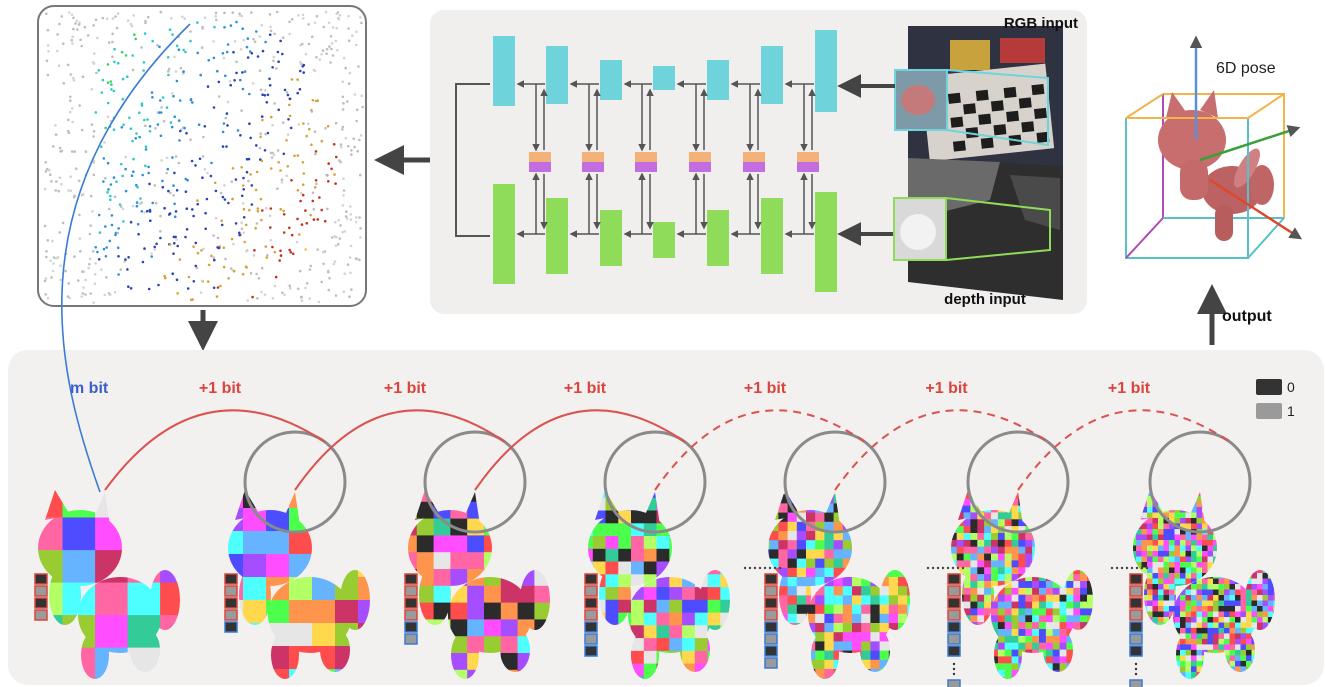  I want to click on pose-label: 6D pose, so click(1246, 68).